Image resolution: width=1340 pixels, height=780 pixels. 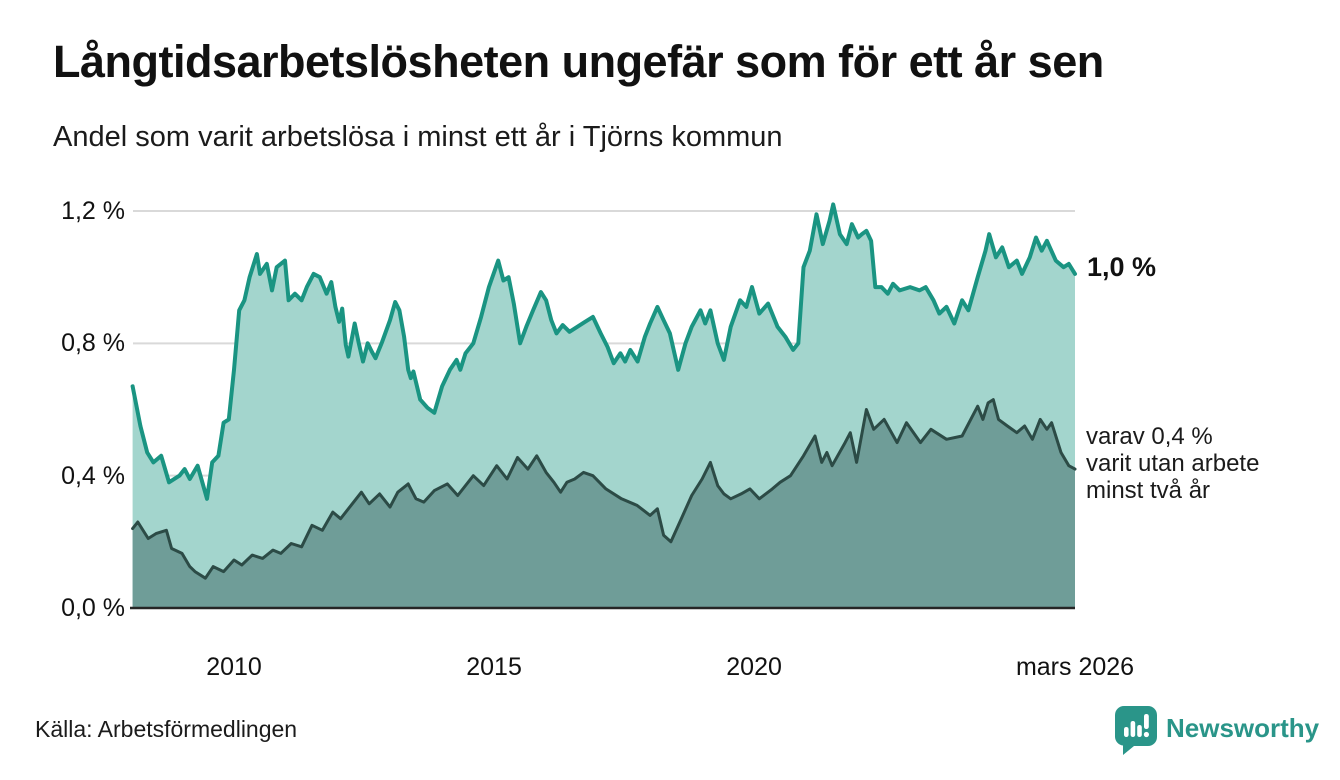 I want to click on x-tick-label: 2010, so click(x=234, y=667).